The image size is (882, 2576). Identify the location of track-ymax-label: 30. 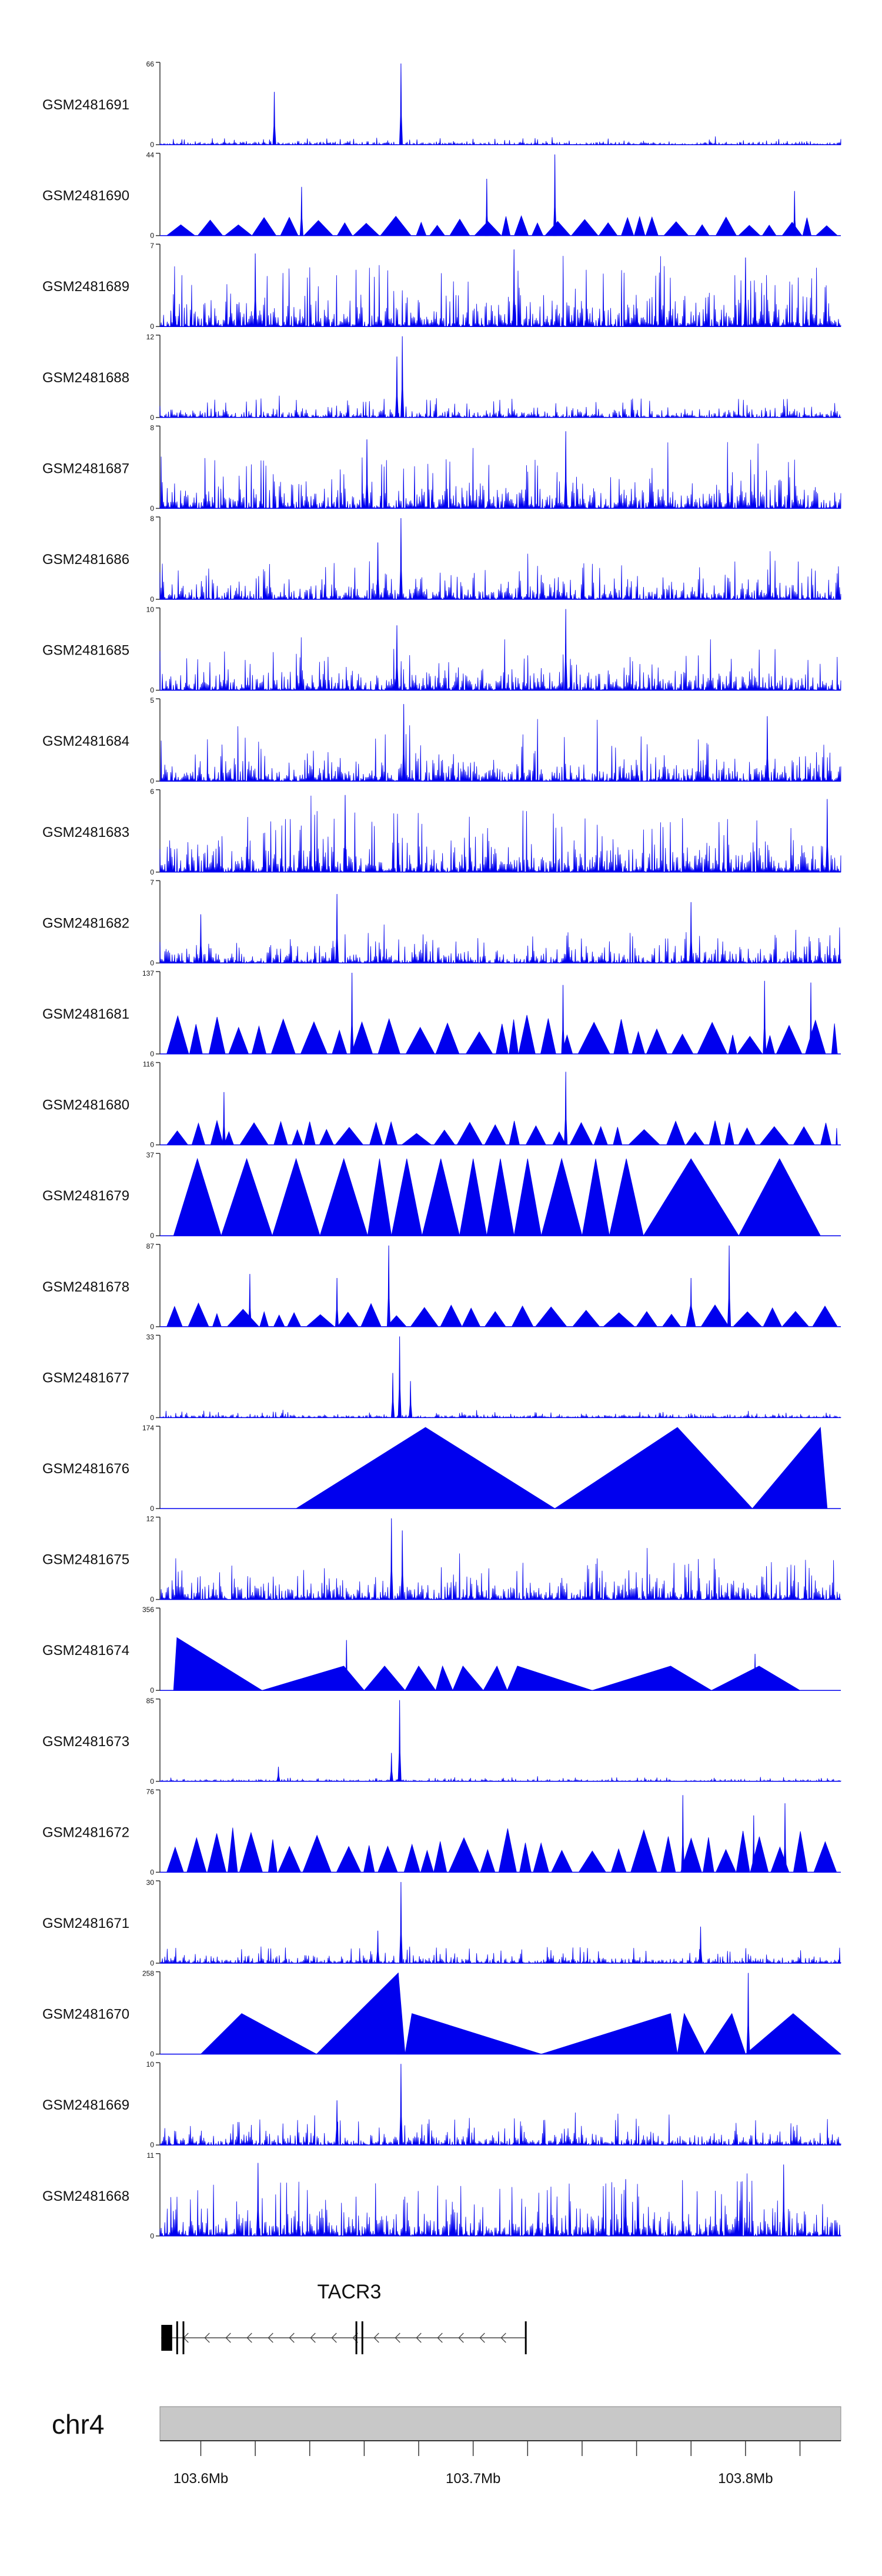
(150, 1882).